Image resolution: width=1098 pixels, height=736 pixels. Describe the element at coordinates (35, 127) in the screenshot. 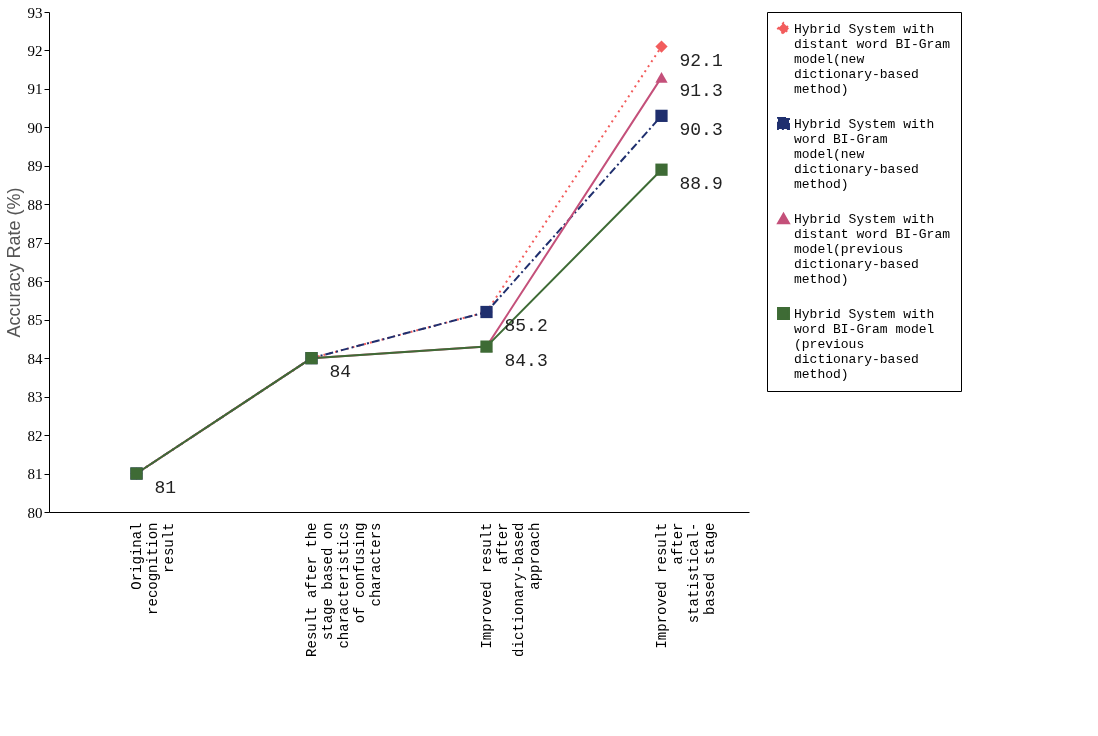

I see `y-tick-label: 90` at that location.